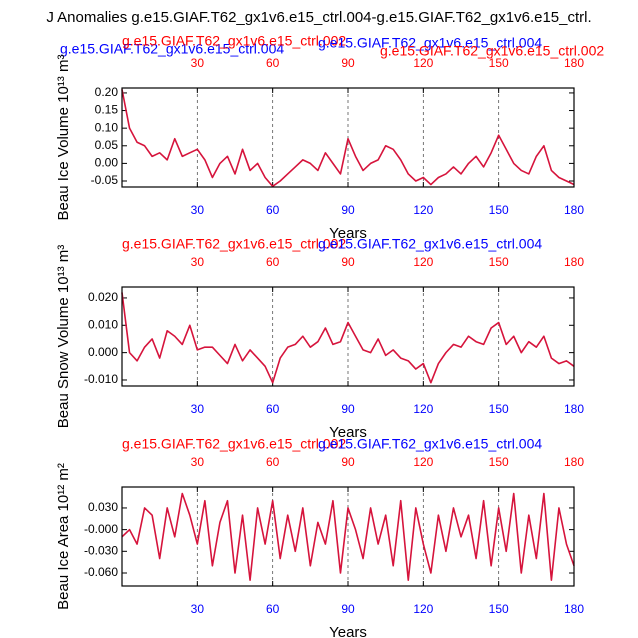 The image size is (638, 638). What do you see at coordinates (101, 379) in the screenshot?
I see `y-tick-label: -0.010` at bounding box center [101, 379].